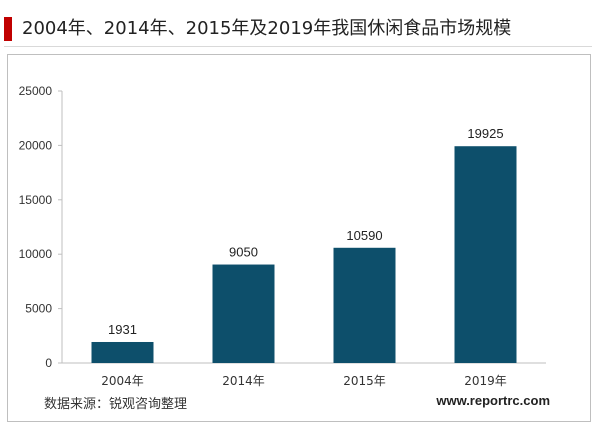 The width and height of the screenshot is (600, 433). Describe the element at coordinates (243, 252) in the screenshot. I see `bar-value-label: 9050` at that location.